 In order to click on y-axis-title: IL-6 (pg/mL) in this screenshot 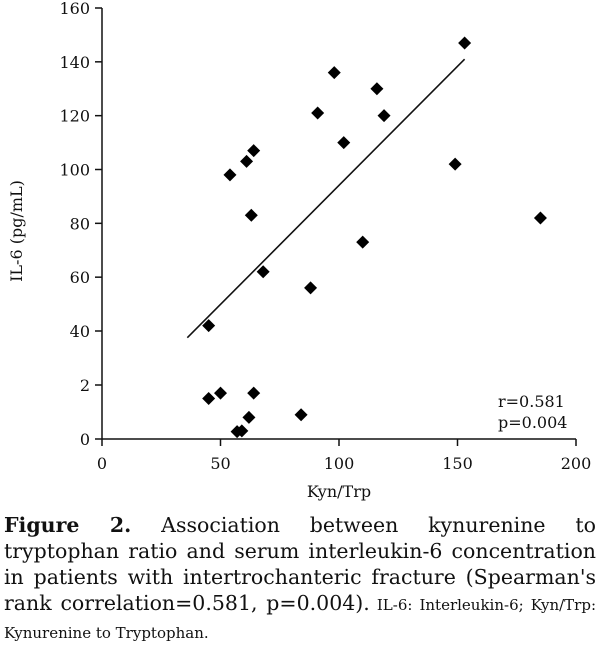, I will do `click(16, 231)`.